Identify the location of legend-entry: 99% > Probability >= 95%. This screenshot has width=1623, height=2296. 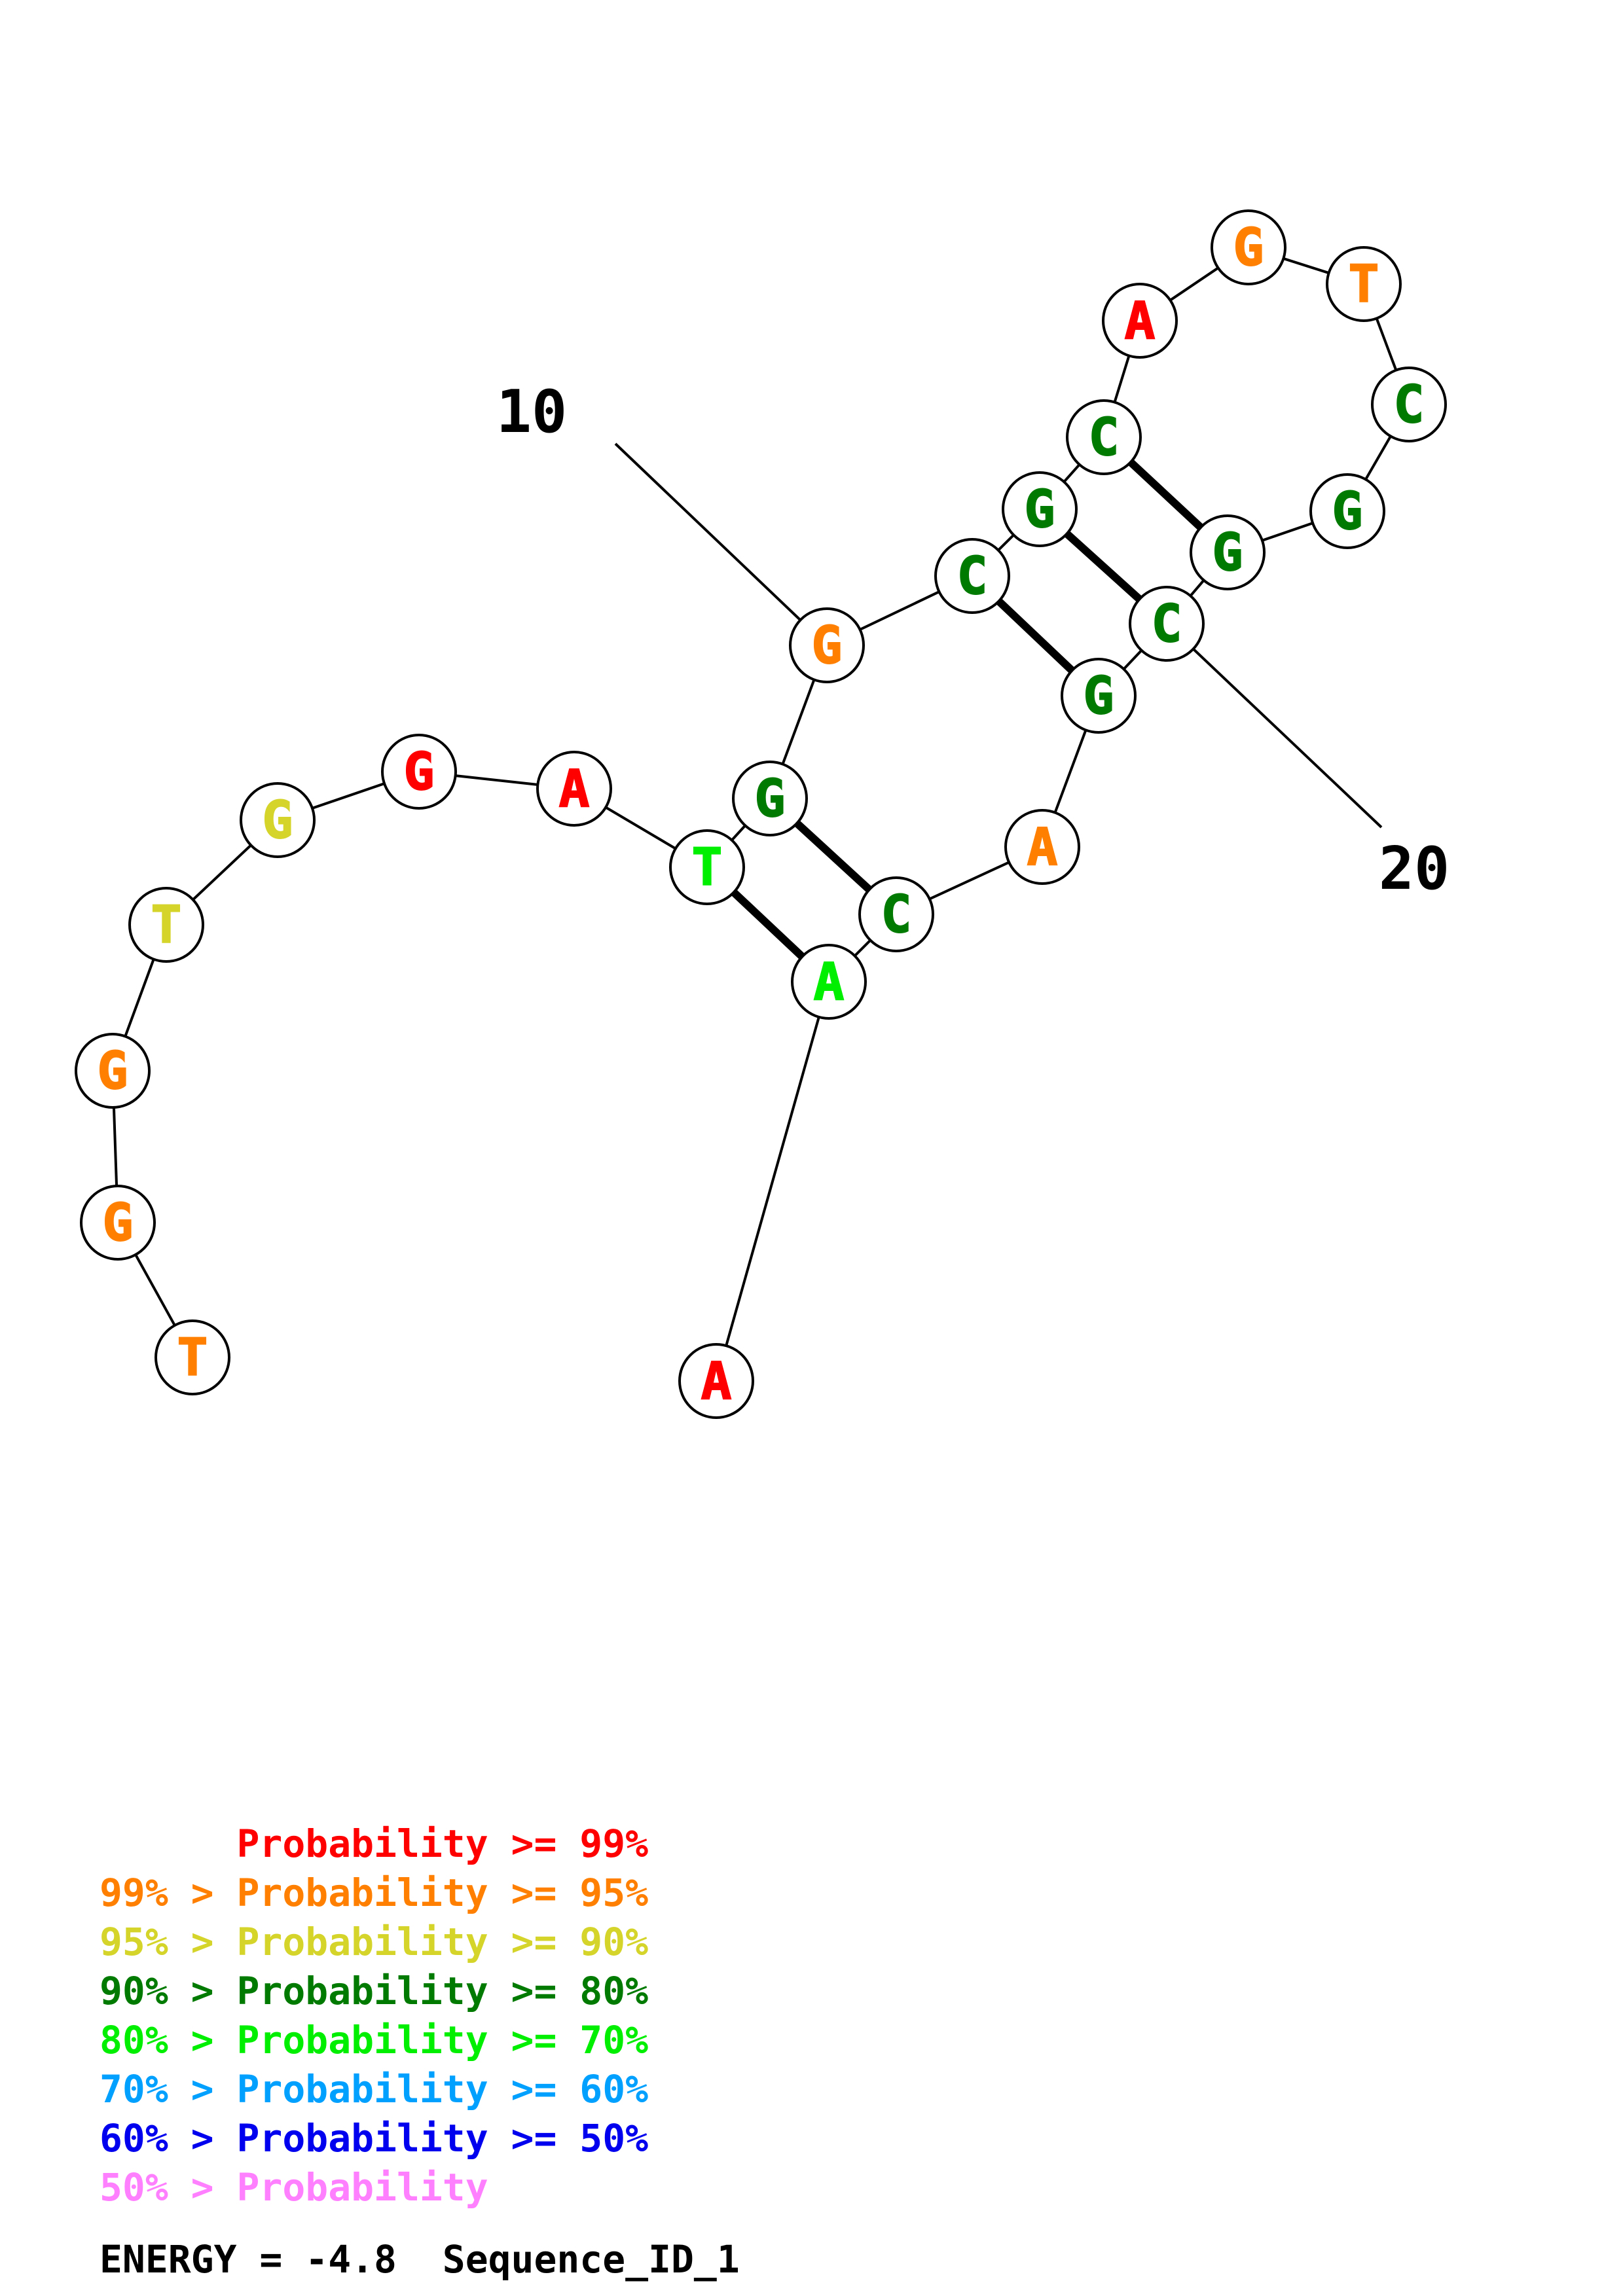
(374, 1893).